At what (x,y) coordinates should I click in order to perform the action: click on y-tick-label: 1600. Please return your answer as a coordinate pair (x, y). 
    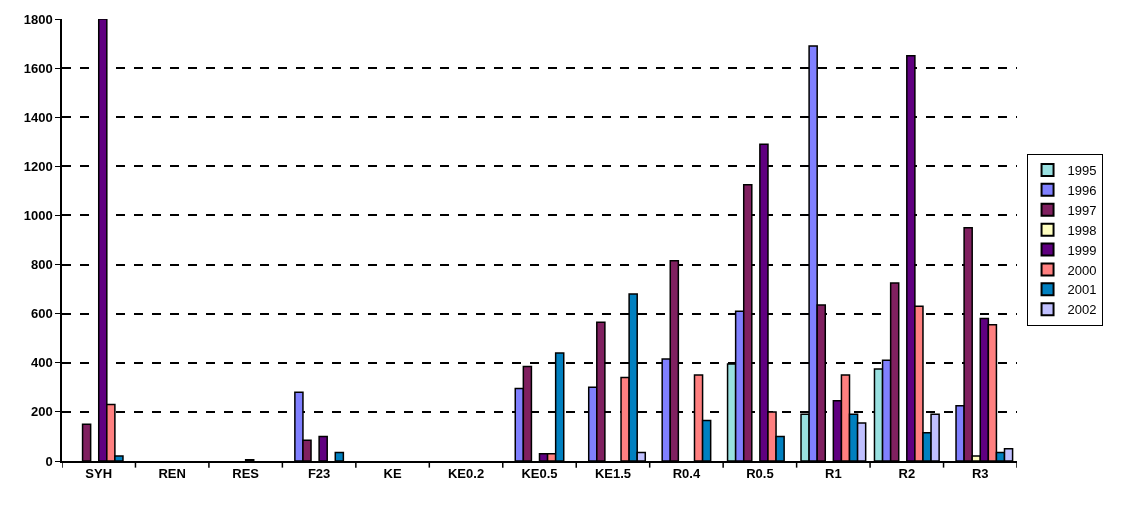
    Looking at the image, I should click on (38, 68).